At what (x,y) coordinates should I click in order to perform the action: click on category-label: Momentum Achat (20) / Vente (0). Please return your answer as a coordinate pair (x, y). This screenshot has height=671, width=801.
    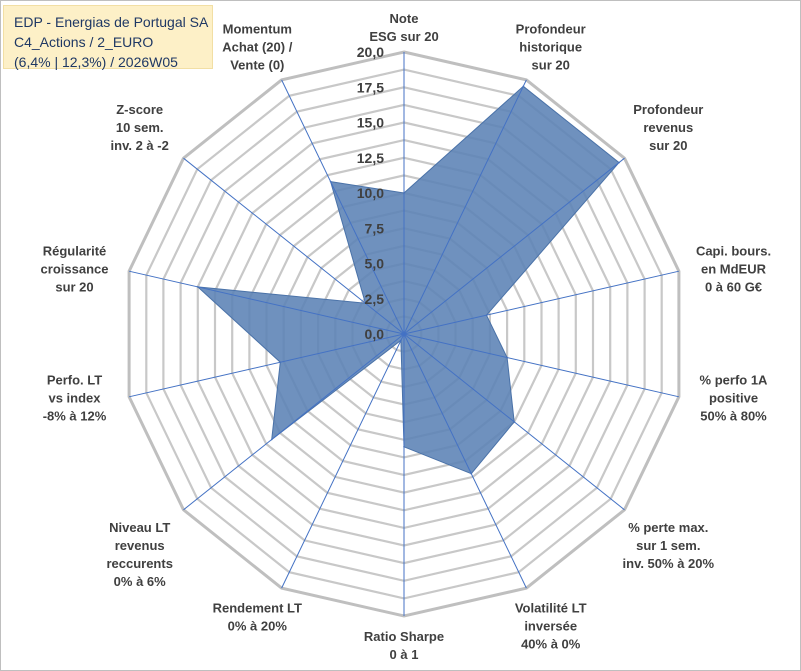
    Looking at the image, I should click on (257, 47).